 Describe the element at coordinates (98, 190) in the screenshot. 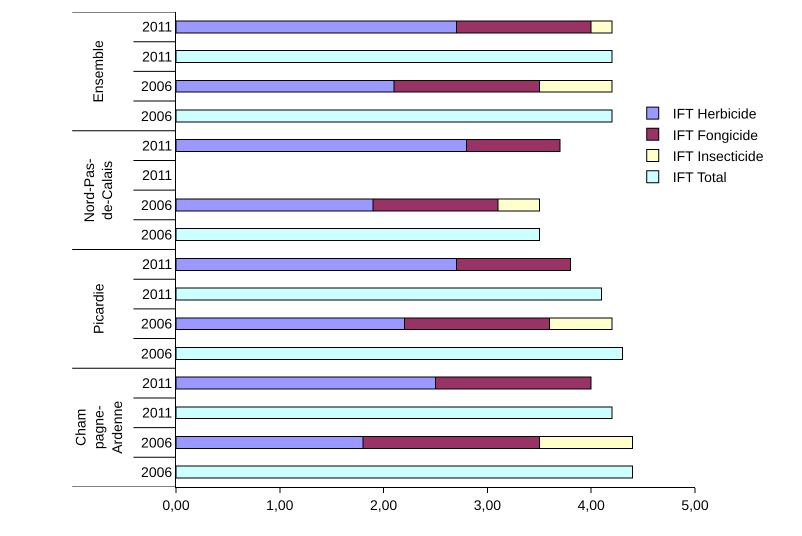

I see `text: Nord-Pas- de-Calais` at that location.